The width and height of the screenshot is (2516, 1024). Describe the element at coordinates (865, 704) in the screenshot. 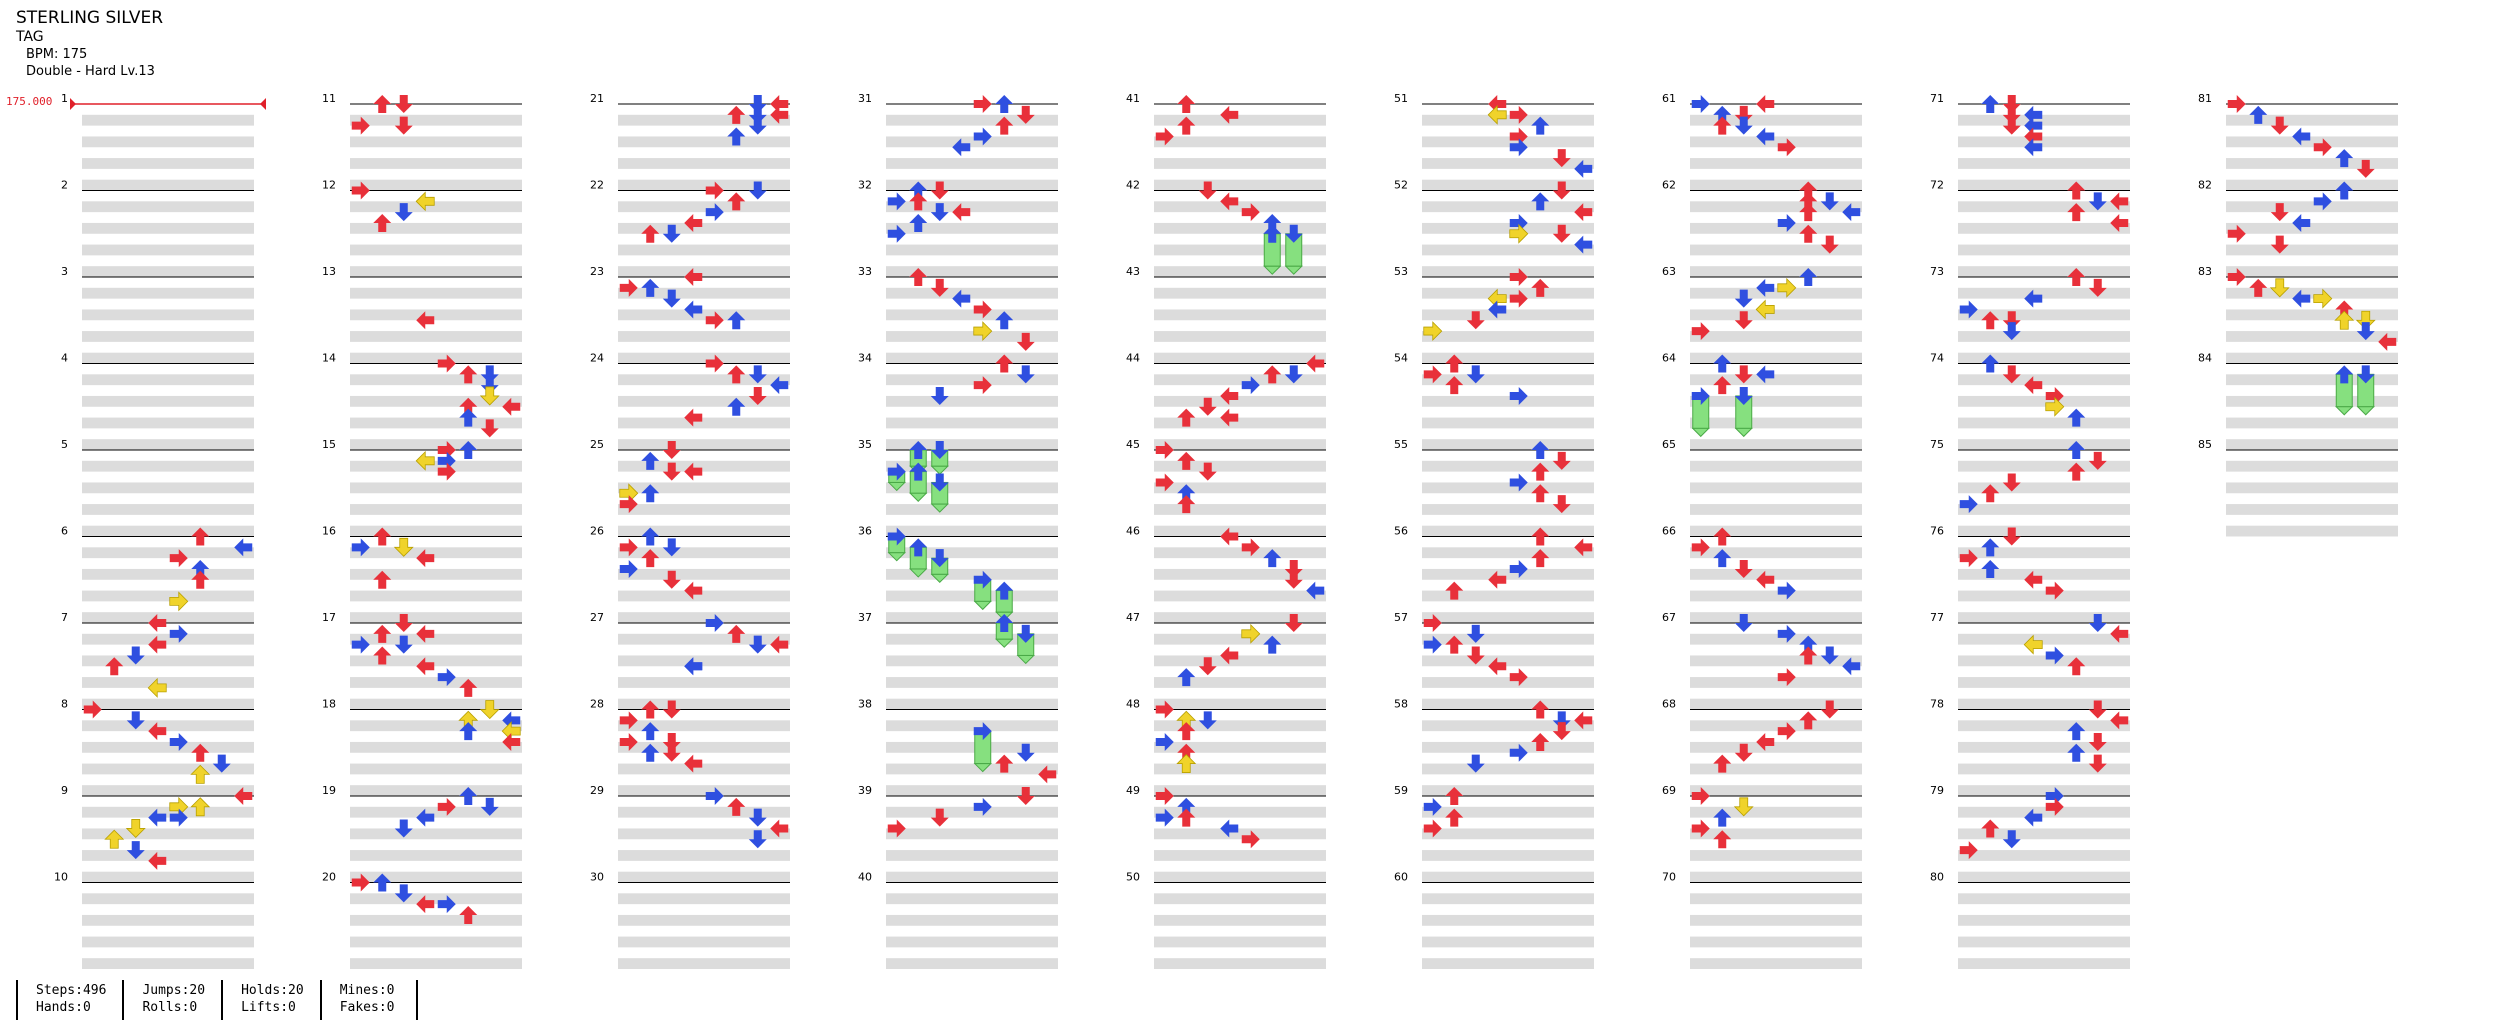

I see `measure-number: 38` at that location.